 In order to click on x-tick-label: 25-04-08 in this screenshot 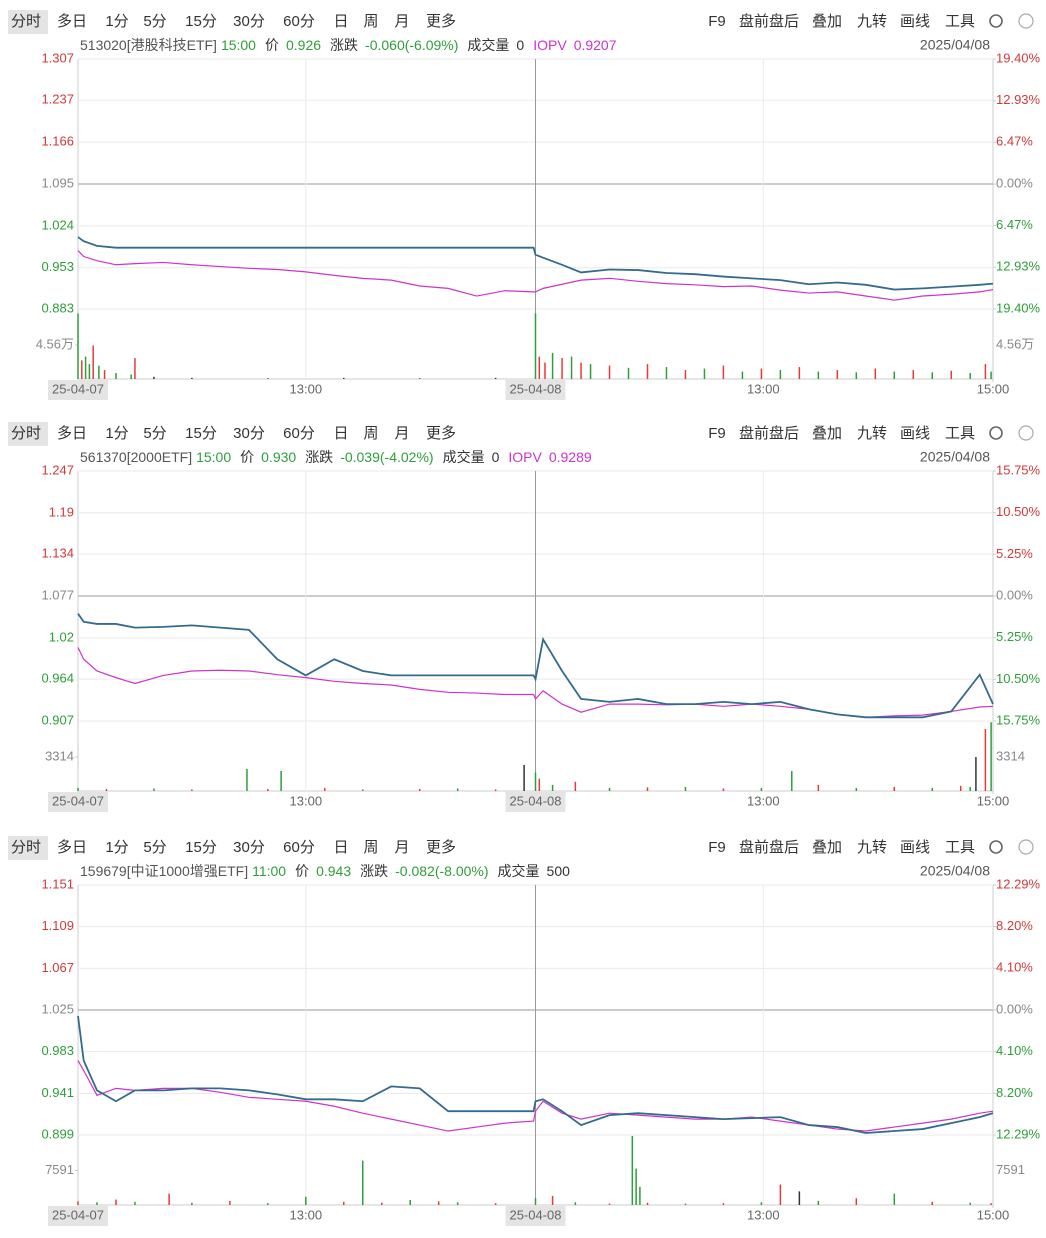, I will do `click(535, 800)`.